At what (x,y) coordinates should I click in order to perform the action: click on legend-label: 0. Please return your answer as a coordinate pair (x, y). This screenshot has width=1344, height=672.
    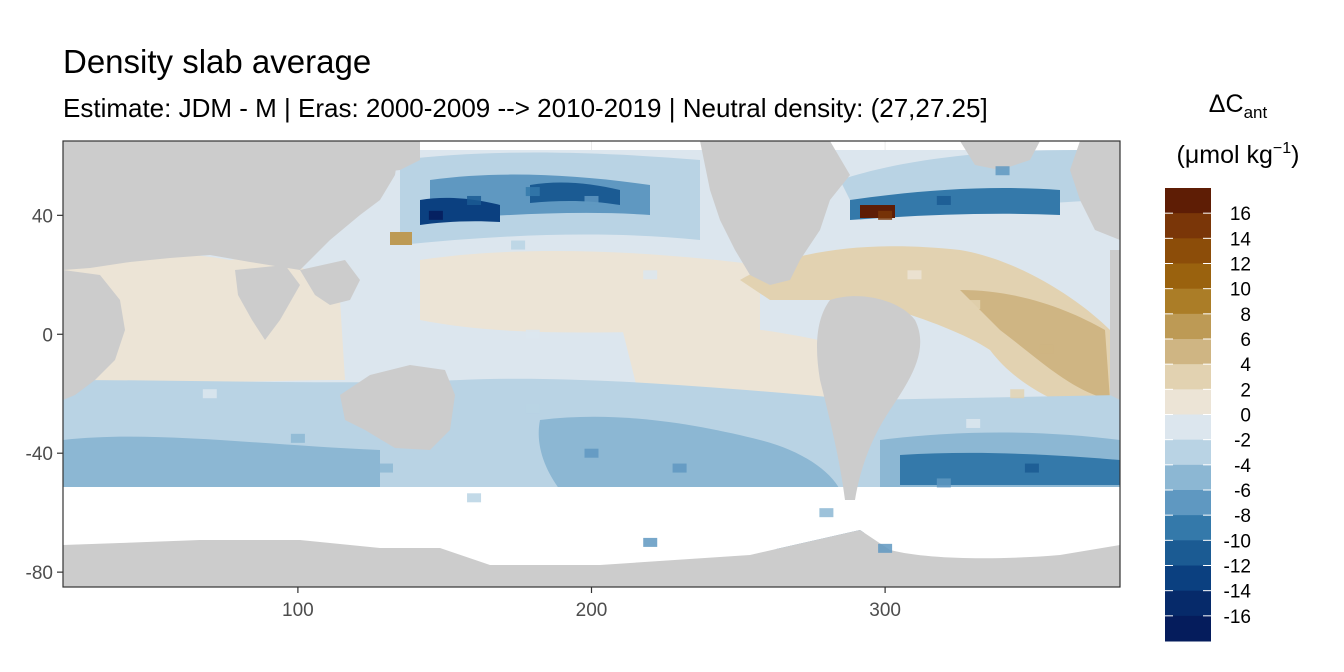
    Looking at the image, I should click on (1245, 416).